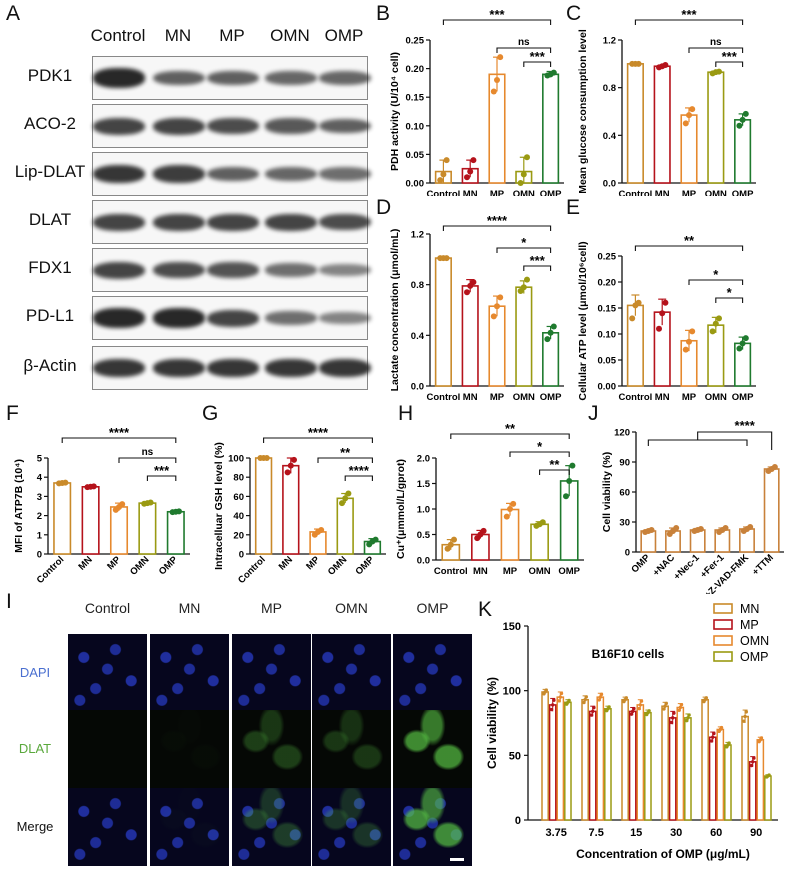 This screenshot has width=790, height=869. What do you see at coordinates (417, 387) in the screenshot?
I see `y-tick-label: 0.0` at bounding box center [417, 387].